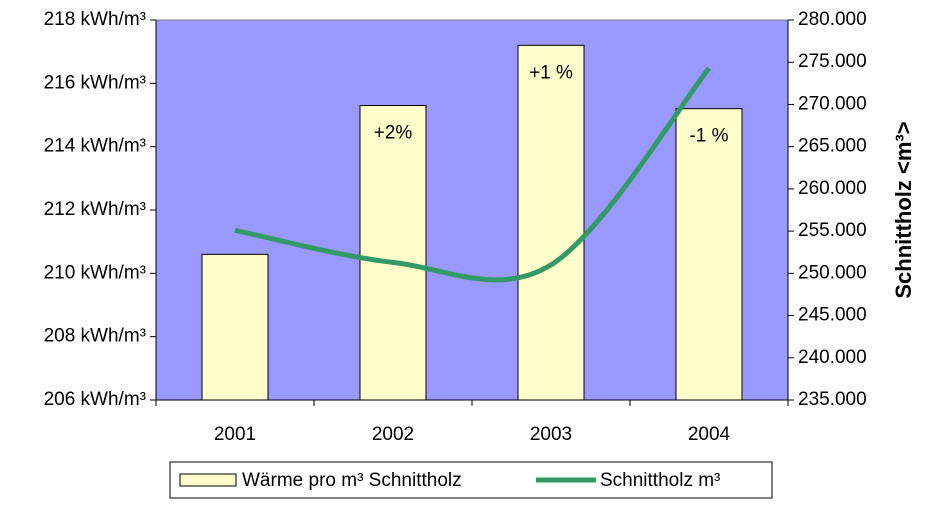  Describe the element at coordinates (660, 480) in the screenshot. I see `legend-label: Schnittholz m³` at that location.